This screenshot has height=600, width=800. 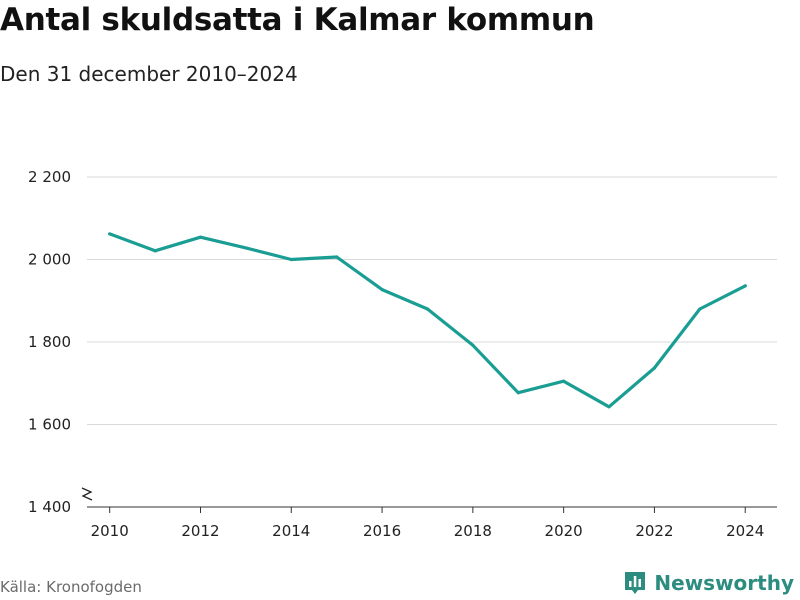 What do you see at coordinates (429, 500) in the screenshot?
I see `x-axis` at bounding box center [429, 500].